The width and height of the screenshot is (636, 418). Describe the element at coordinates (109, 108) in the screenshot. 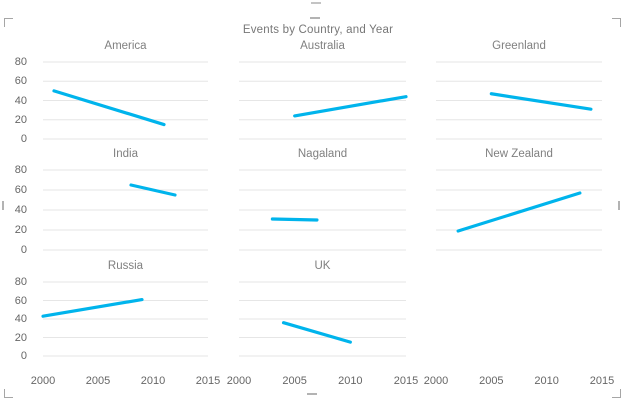

I see `line-series-america` at that location.